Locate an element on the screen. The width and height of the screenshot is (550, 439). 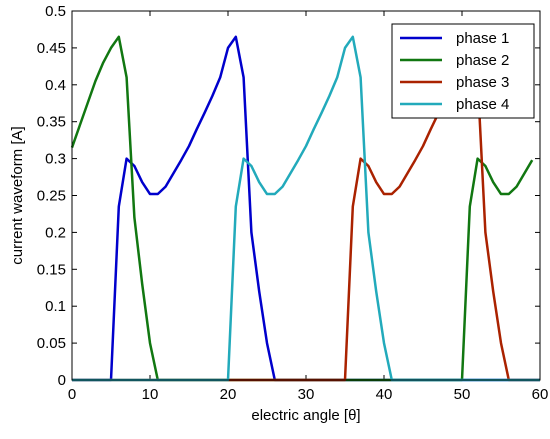
x-tick-label: 50 is located at coordinates (462, 394).